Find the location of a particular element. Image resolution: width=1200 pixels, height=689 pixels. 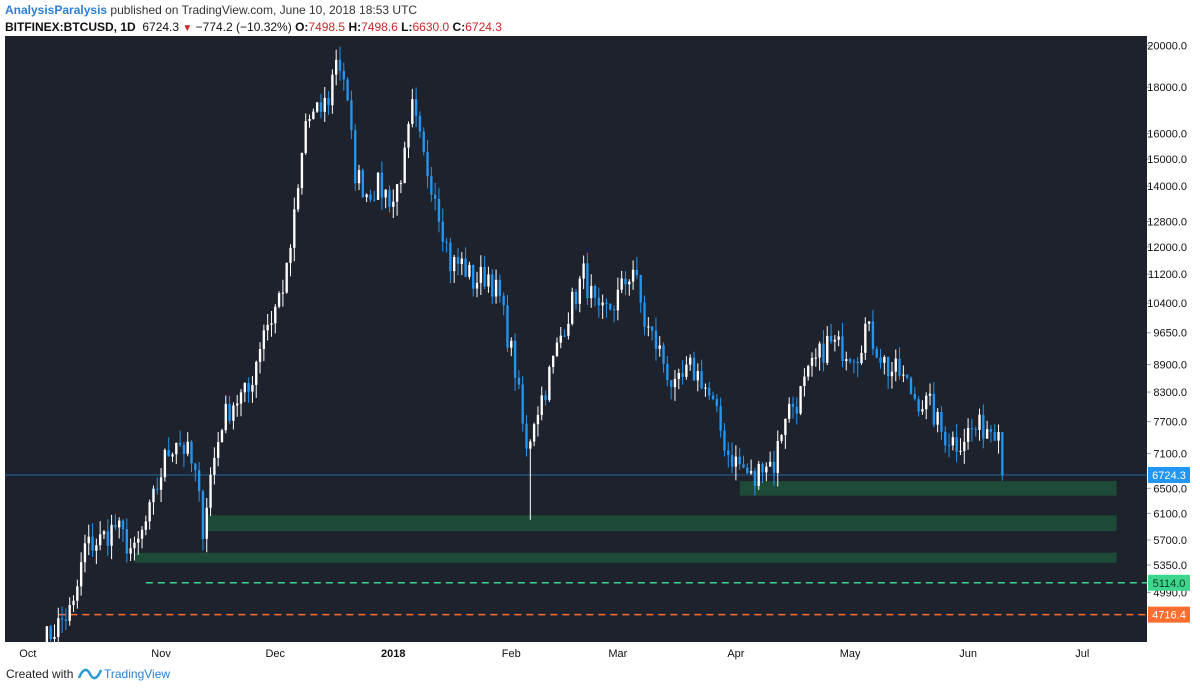

y-tick-label: 10400.0 is located at coordinates (1167, 304).